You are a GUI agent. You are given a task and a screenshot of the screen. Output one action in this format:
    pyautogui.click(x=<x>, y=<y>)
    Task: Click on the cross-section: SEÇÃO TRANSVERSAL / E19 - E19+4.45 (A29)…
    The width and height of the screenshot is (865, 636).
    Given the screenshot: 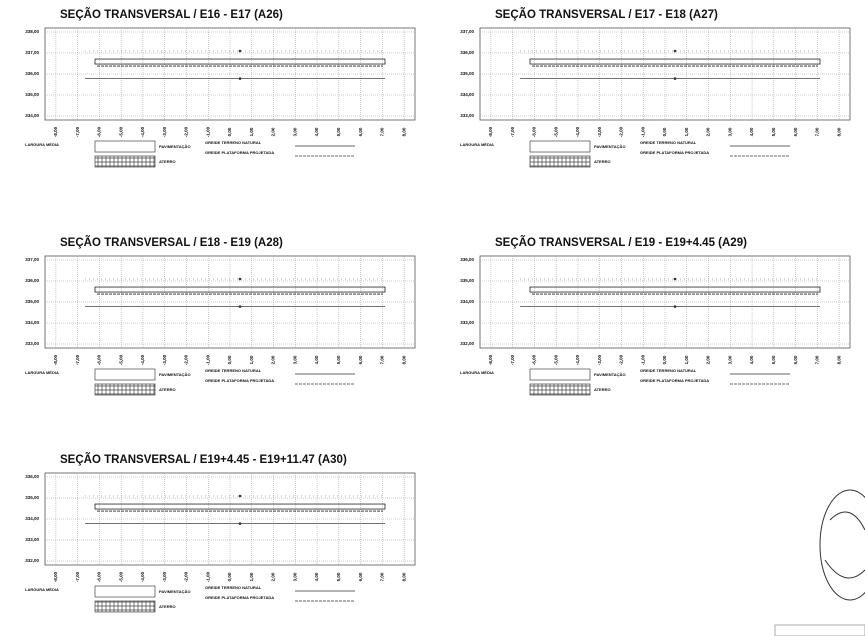 What is the action you would take?
    pyautogui.click(x=655, y=316)
    